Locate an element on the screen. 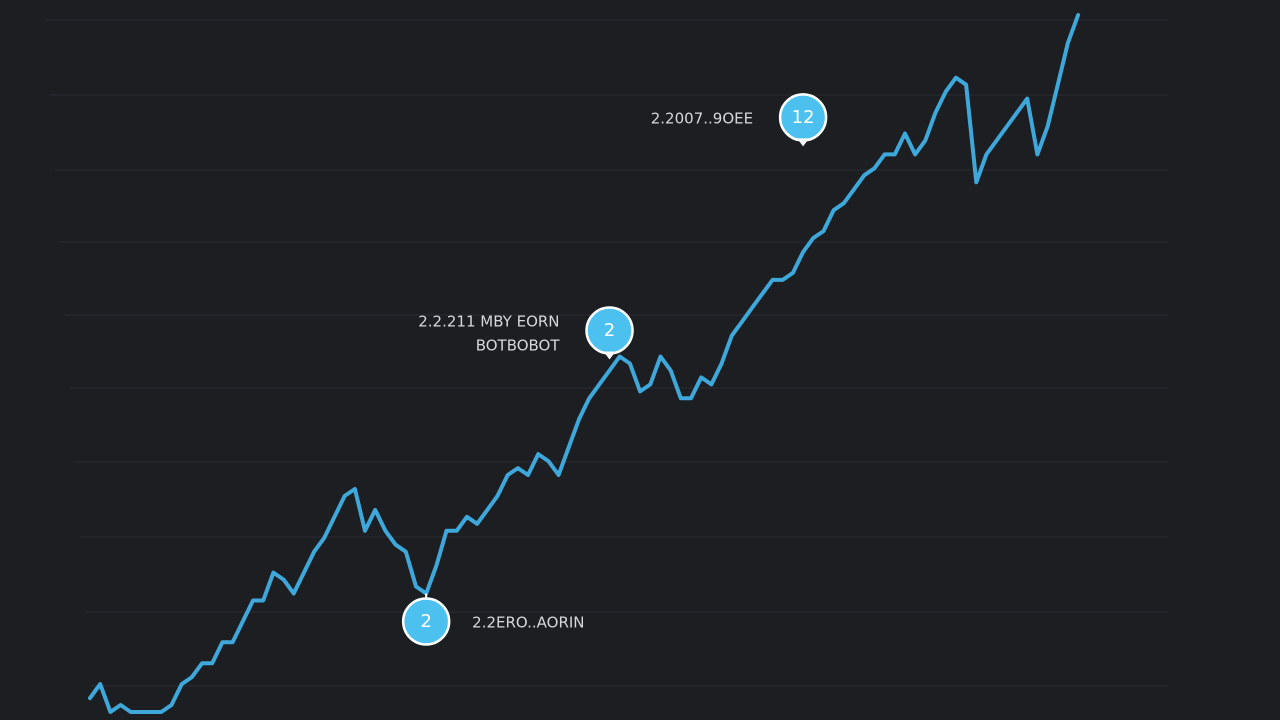  annotation-label: 2.2.211 MBY EORN is located at coordinates (488, 322).